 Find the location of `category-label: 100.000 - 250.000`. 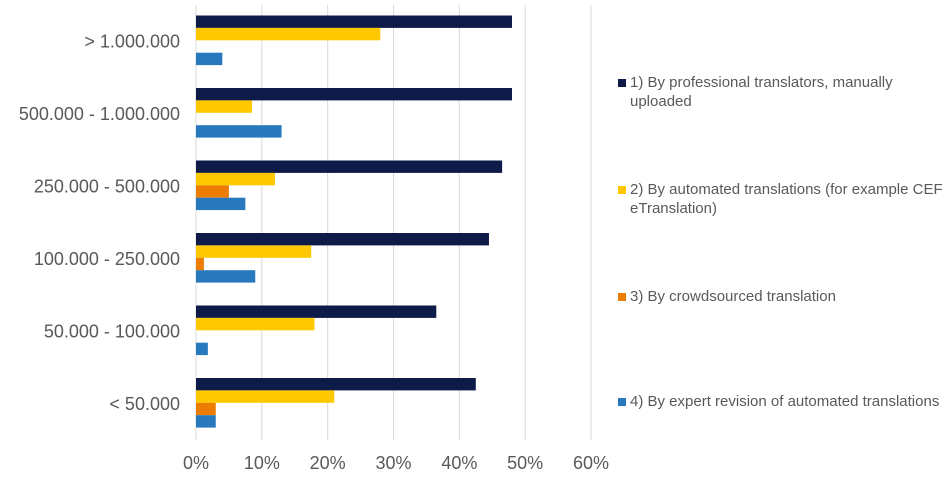

category-label: 100.000 - 250.000 is located at coordinates (107, 259).